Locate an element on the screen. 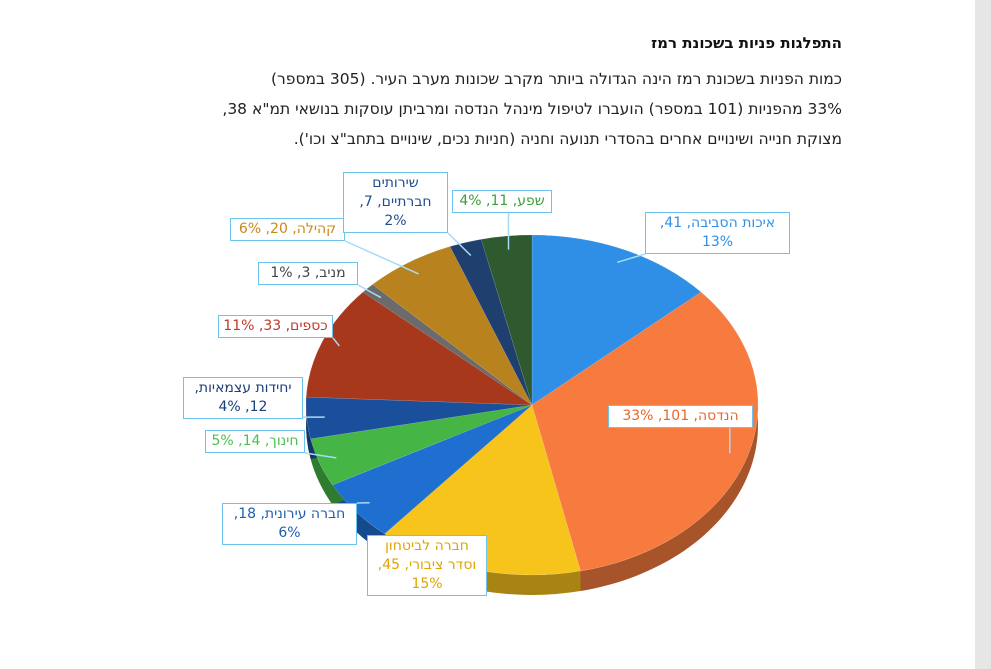  data-label: חברה עירונית, 18, 6% is located at coordinates (289, 524).